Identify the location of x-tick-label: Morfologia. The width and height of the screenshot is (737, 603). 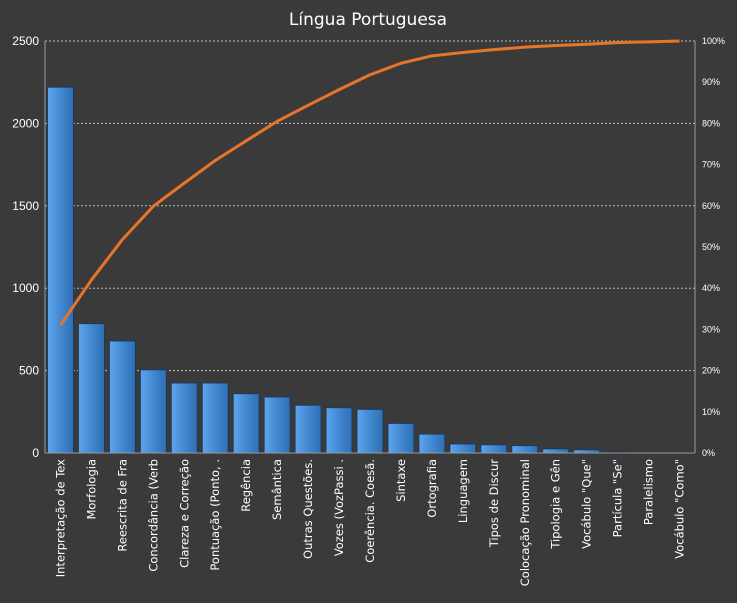
(91, 489).